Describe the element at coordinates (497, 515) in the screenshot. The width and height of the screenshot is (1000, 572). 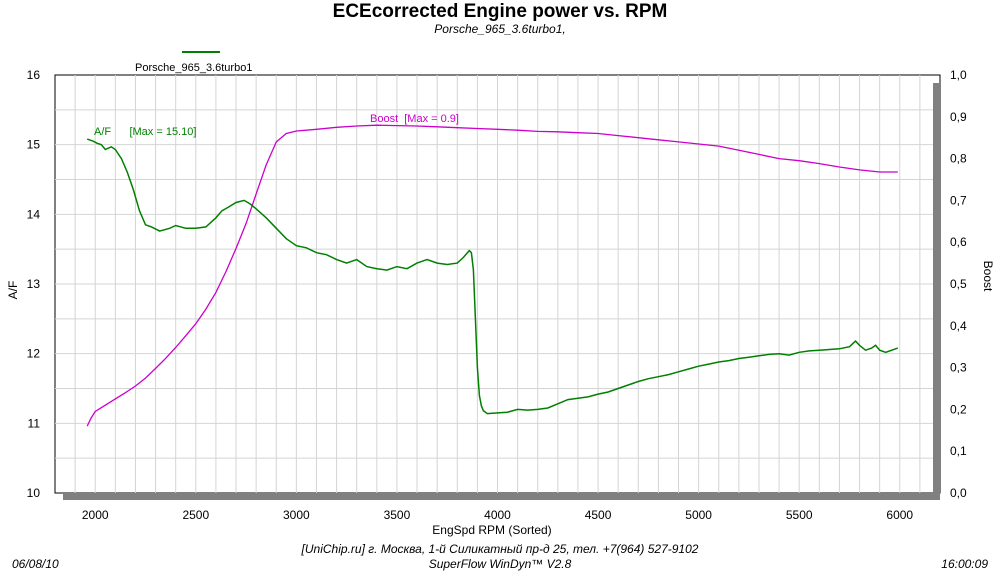
I see `x-tick-label: 4000` at that location.